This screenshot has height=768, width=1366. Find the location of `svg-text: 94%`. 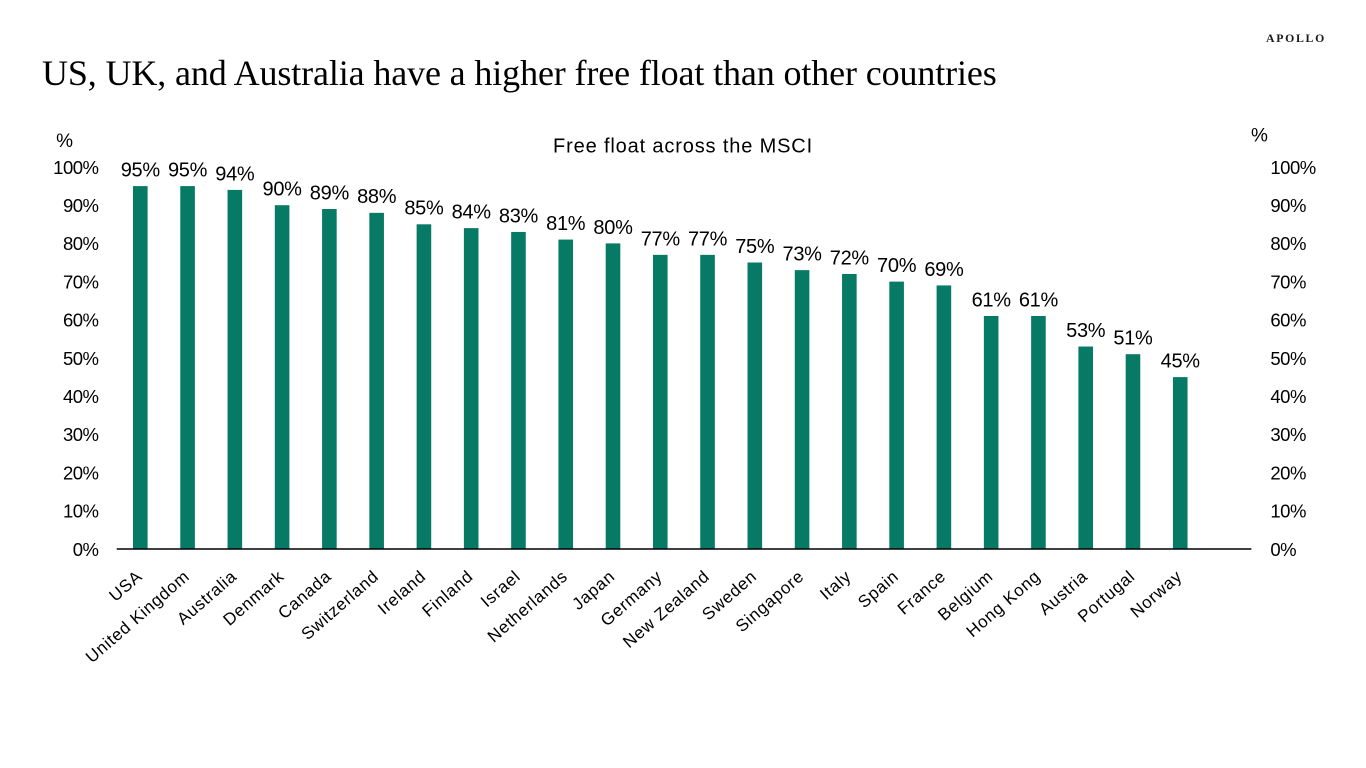

svg-text: 94% is located at coordinates (235, 174).